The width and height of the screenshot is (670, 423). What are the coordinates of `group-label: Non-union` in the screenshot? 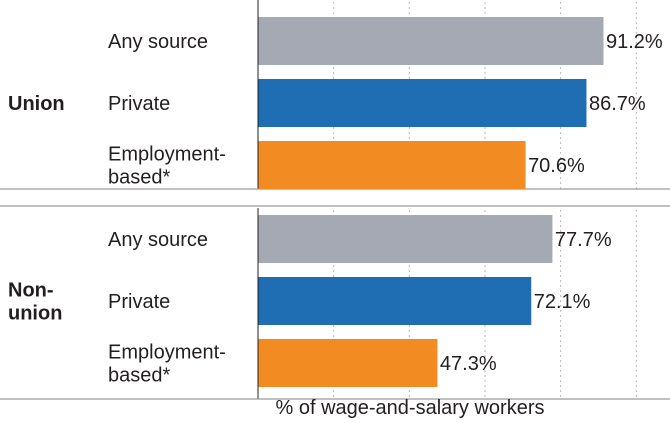 It's located at (35, 302).